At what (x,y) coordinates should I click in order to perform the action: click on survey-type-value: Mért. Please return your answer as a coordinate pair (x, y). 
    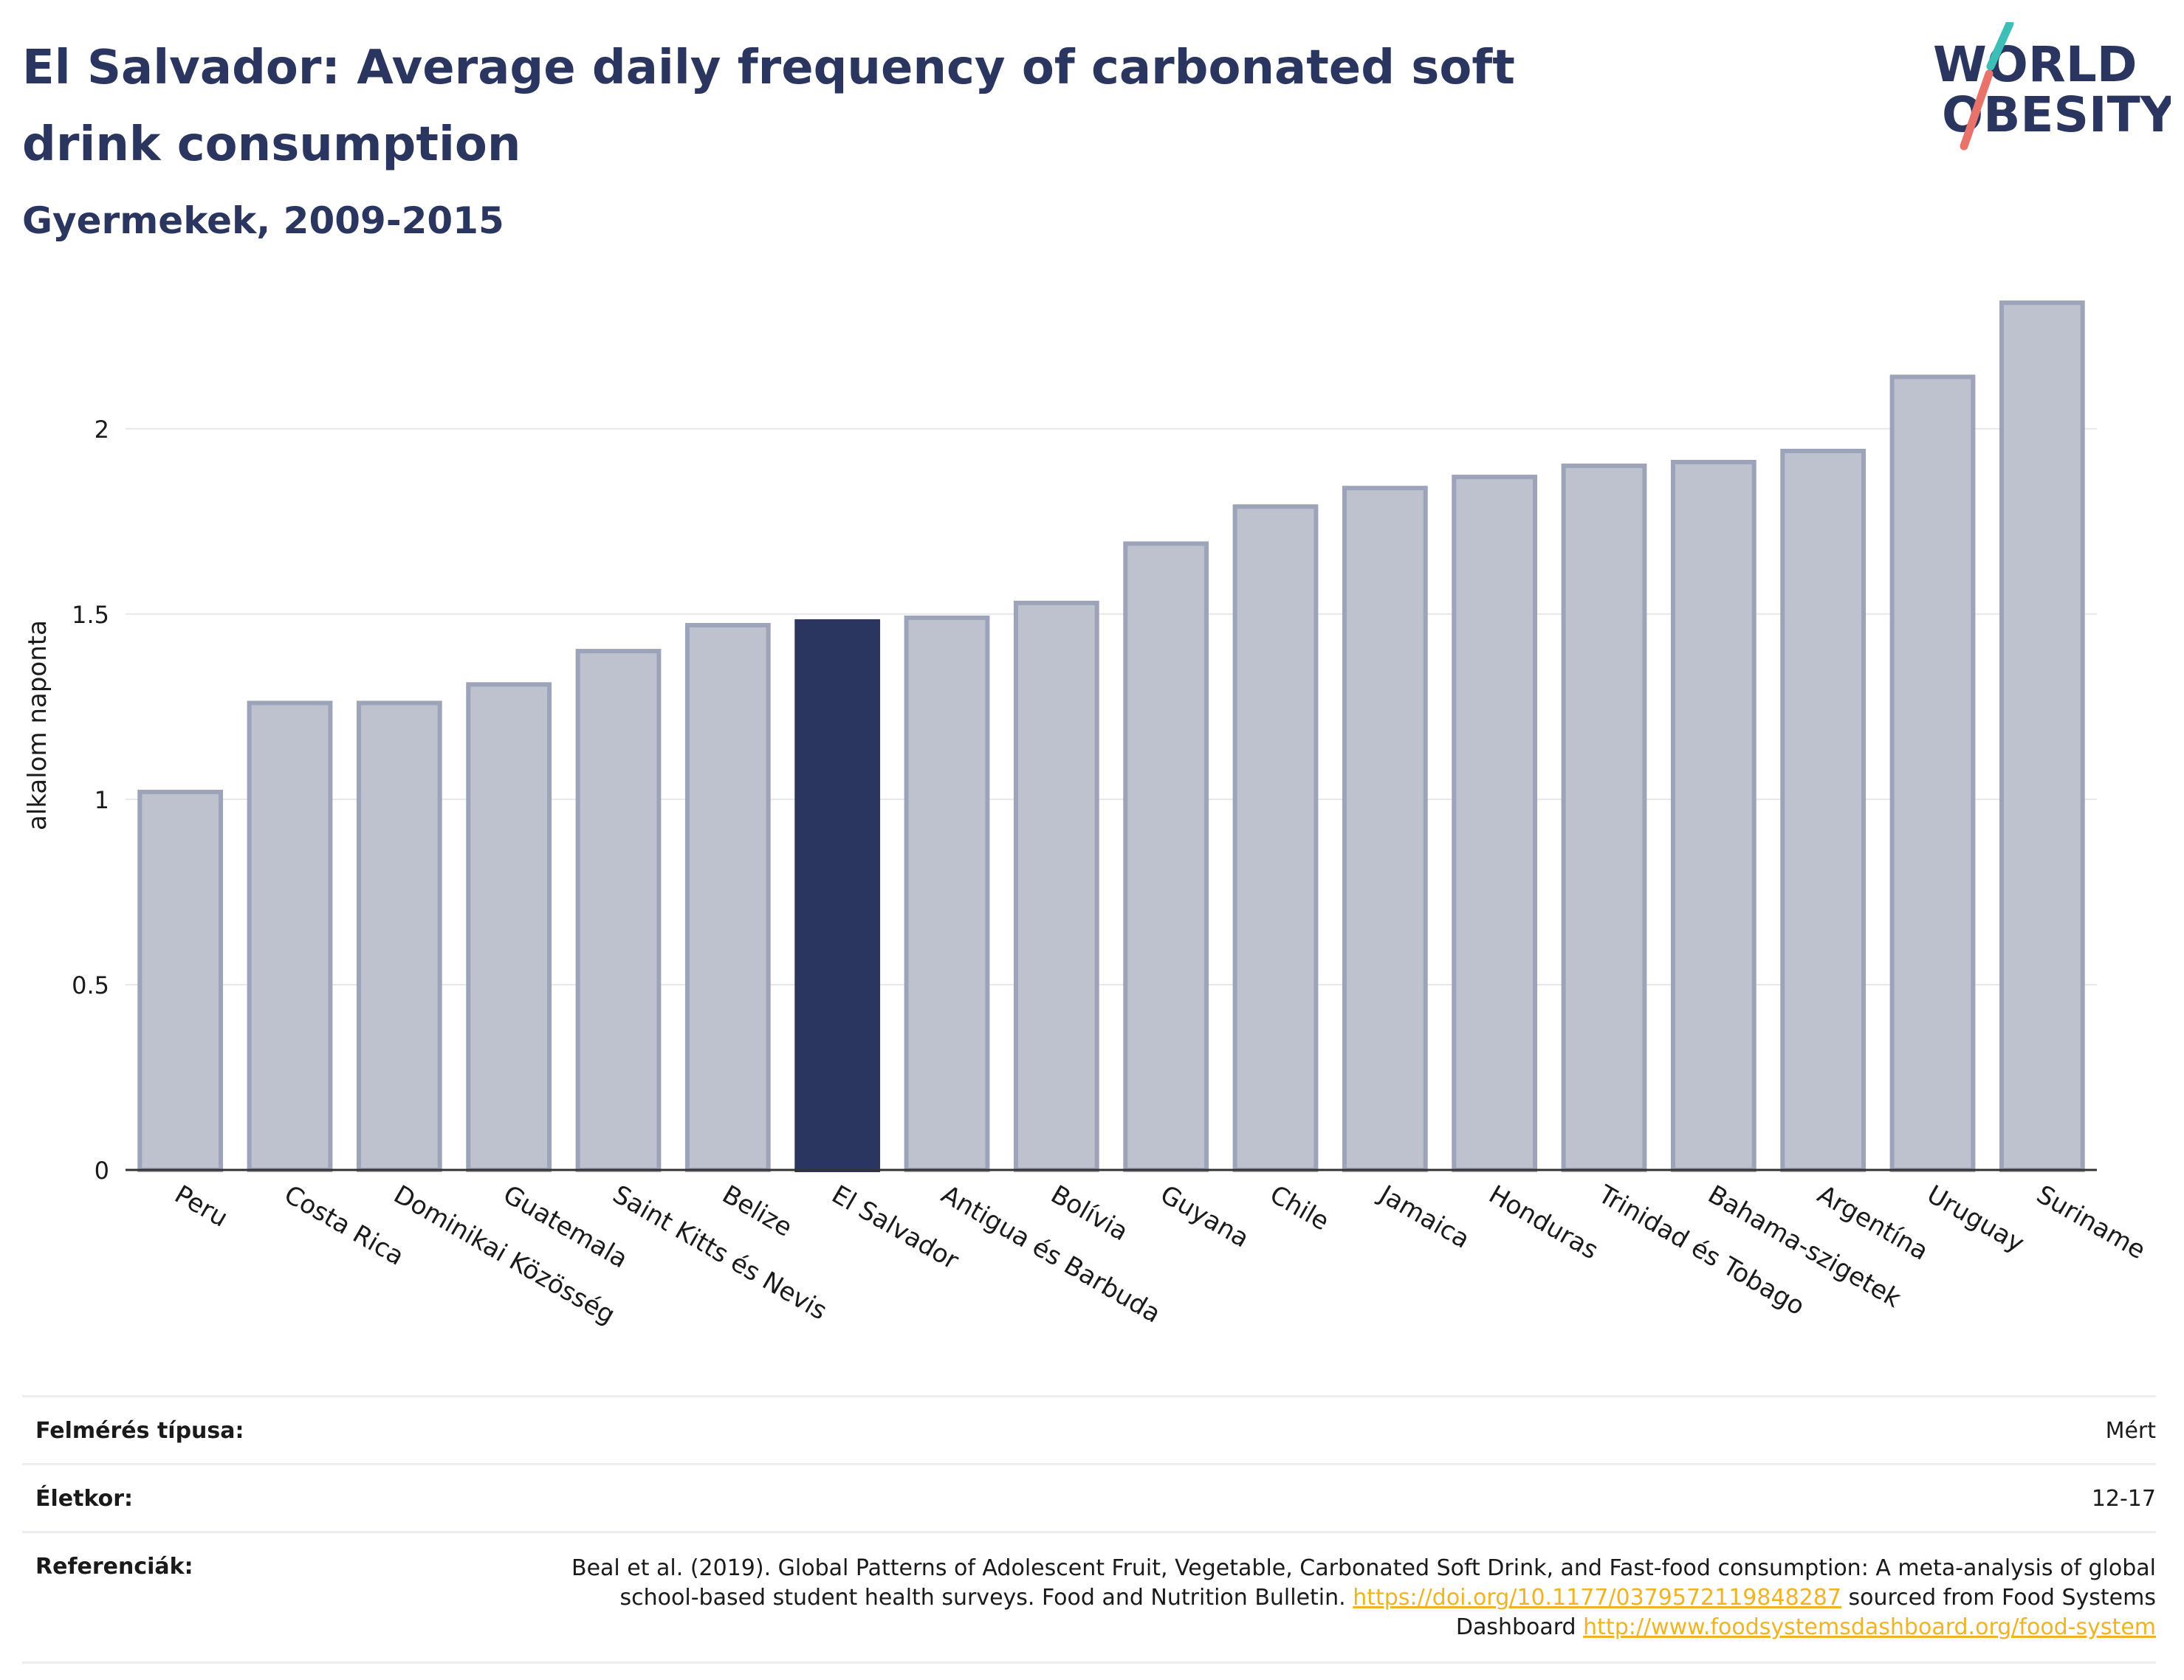
    Looking at the image, I should click on (2131, 1431).